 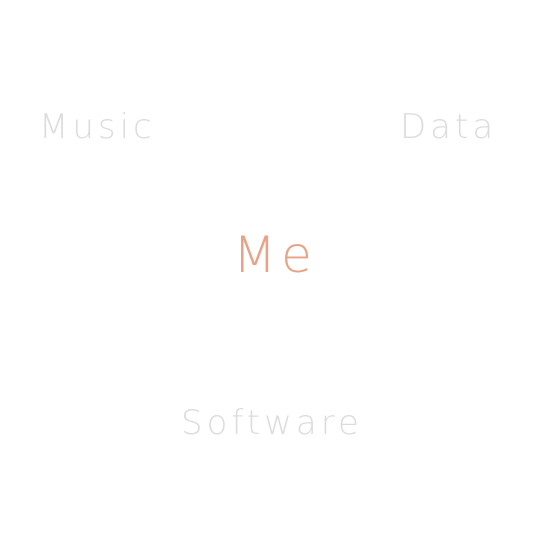 What do you see at coordinates (275, 255) in the screenshot?
I see `me-link: Me` at bounding box center [275, 255].